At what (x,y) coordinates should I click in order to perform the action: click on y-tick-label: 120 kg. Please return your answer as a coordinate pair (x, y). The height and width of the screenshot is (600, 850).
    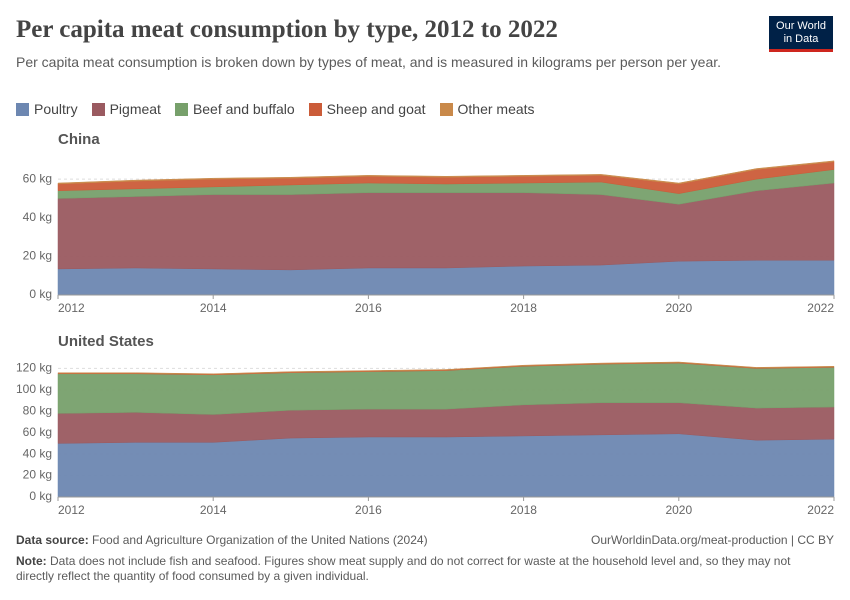
    Looking at the image, I should click on (34, 368).